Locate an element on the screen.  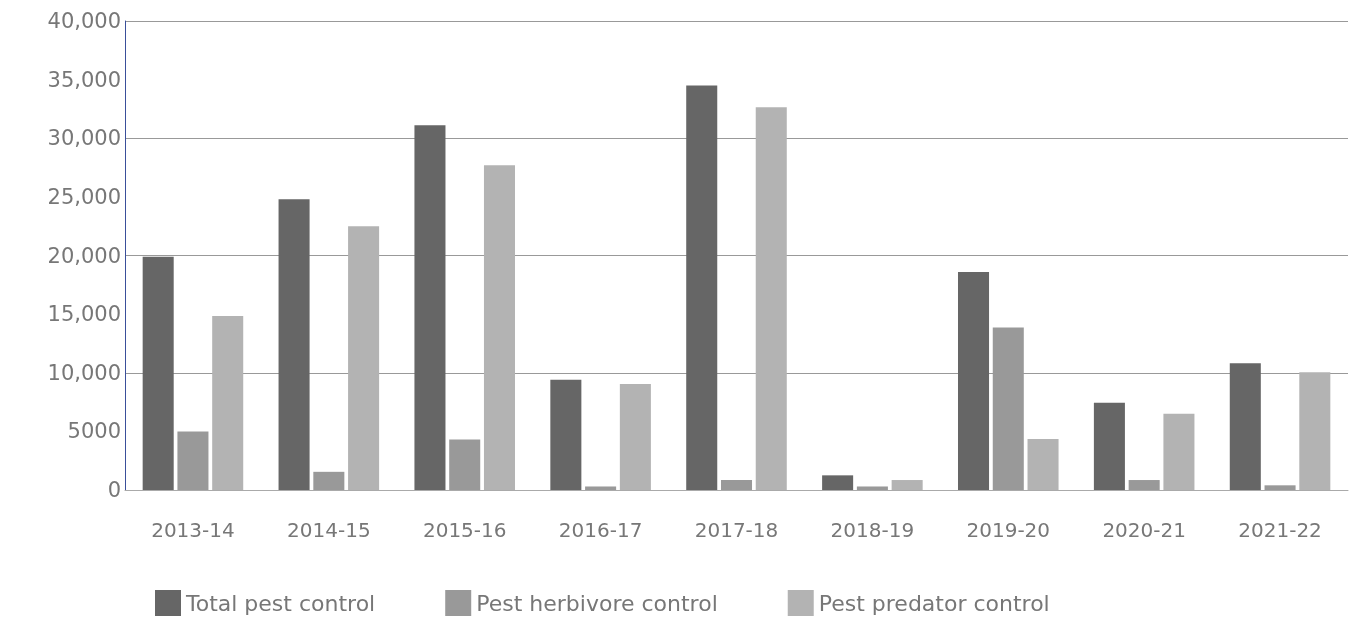
y-tick-label: 10,000 is located at coordinates (84, 372).